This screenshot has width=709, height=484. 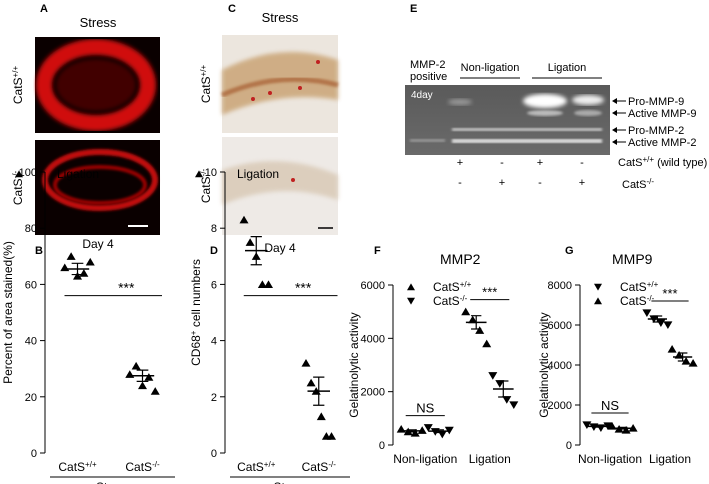 What do you see at coordinates (502, 163) in the screenshot?
I see `genotype-sign: -` at bounding box center [502, 163].